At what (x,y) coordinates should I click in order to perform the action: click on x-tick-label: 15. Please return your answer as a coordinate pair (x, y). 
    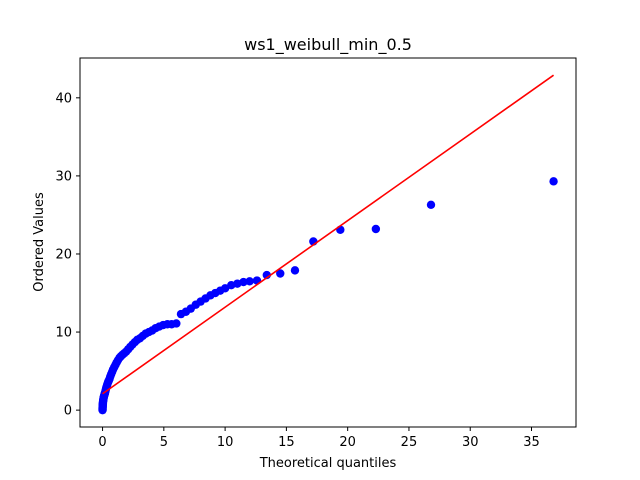
    Looking at the image, I should click on (286, 442).